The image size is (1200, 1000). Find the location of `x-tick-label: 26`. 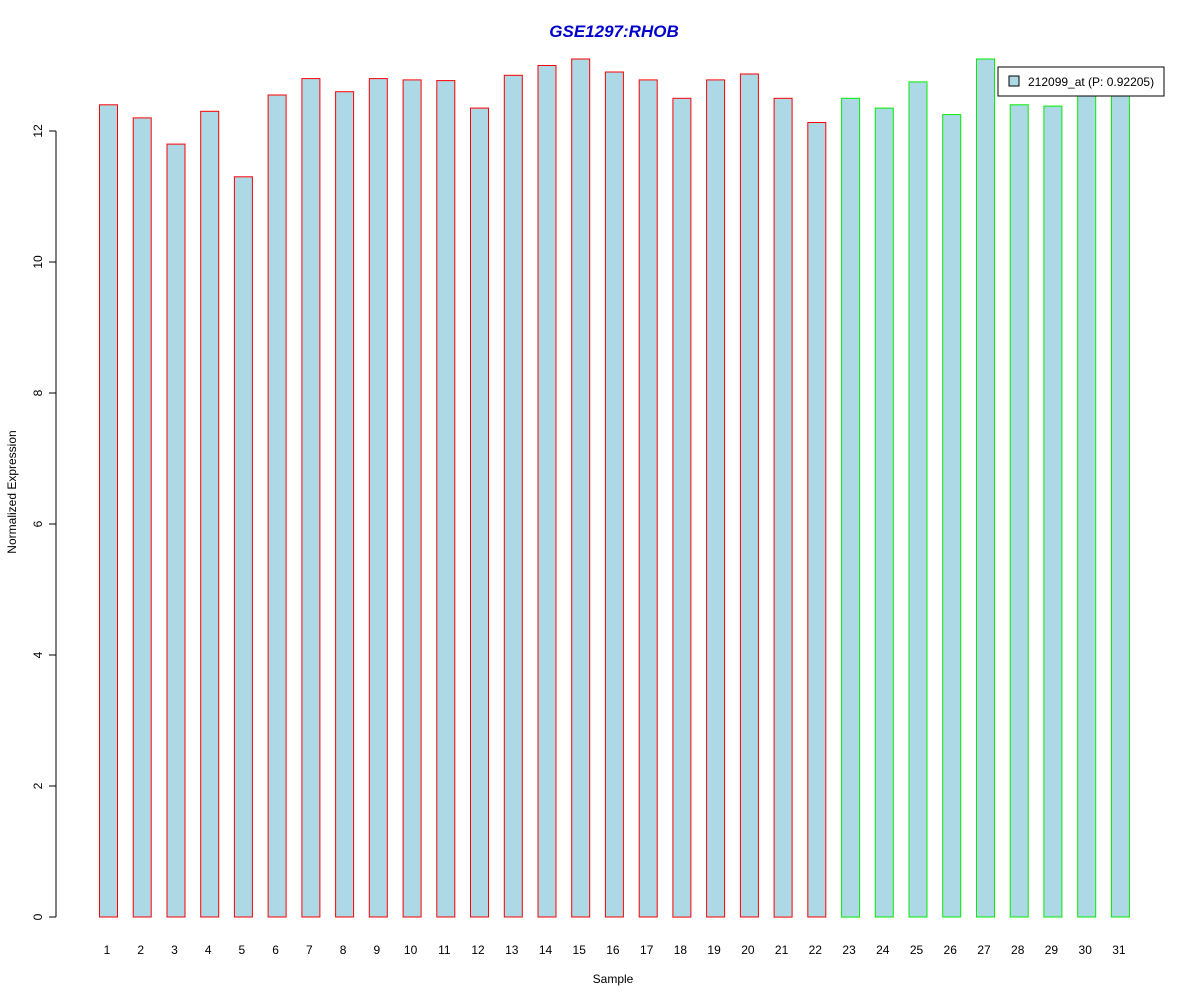

x-tick-label: 26 is located at coordinates (951, 950).